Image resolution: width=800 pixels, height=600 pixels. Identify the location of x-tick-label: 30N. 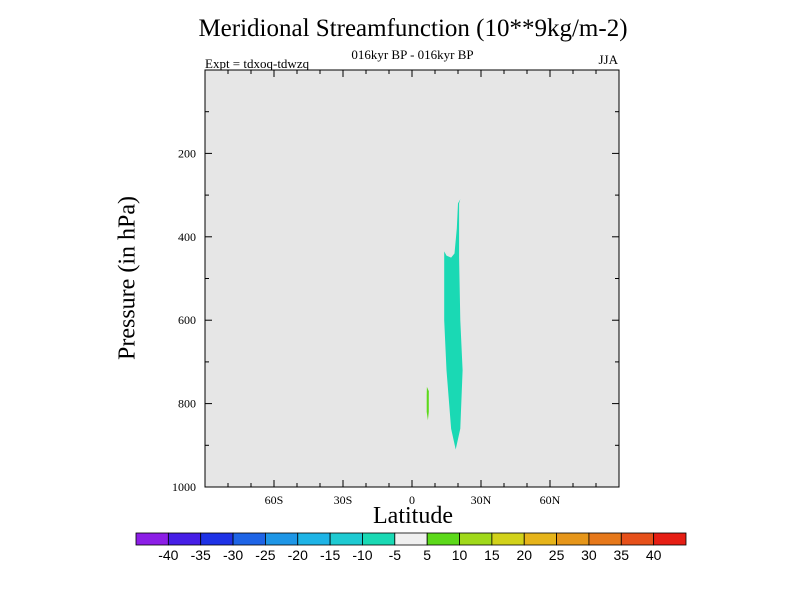
(481, 500).